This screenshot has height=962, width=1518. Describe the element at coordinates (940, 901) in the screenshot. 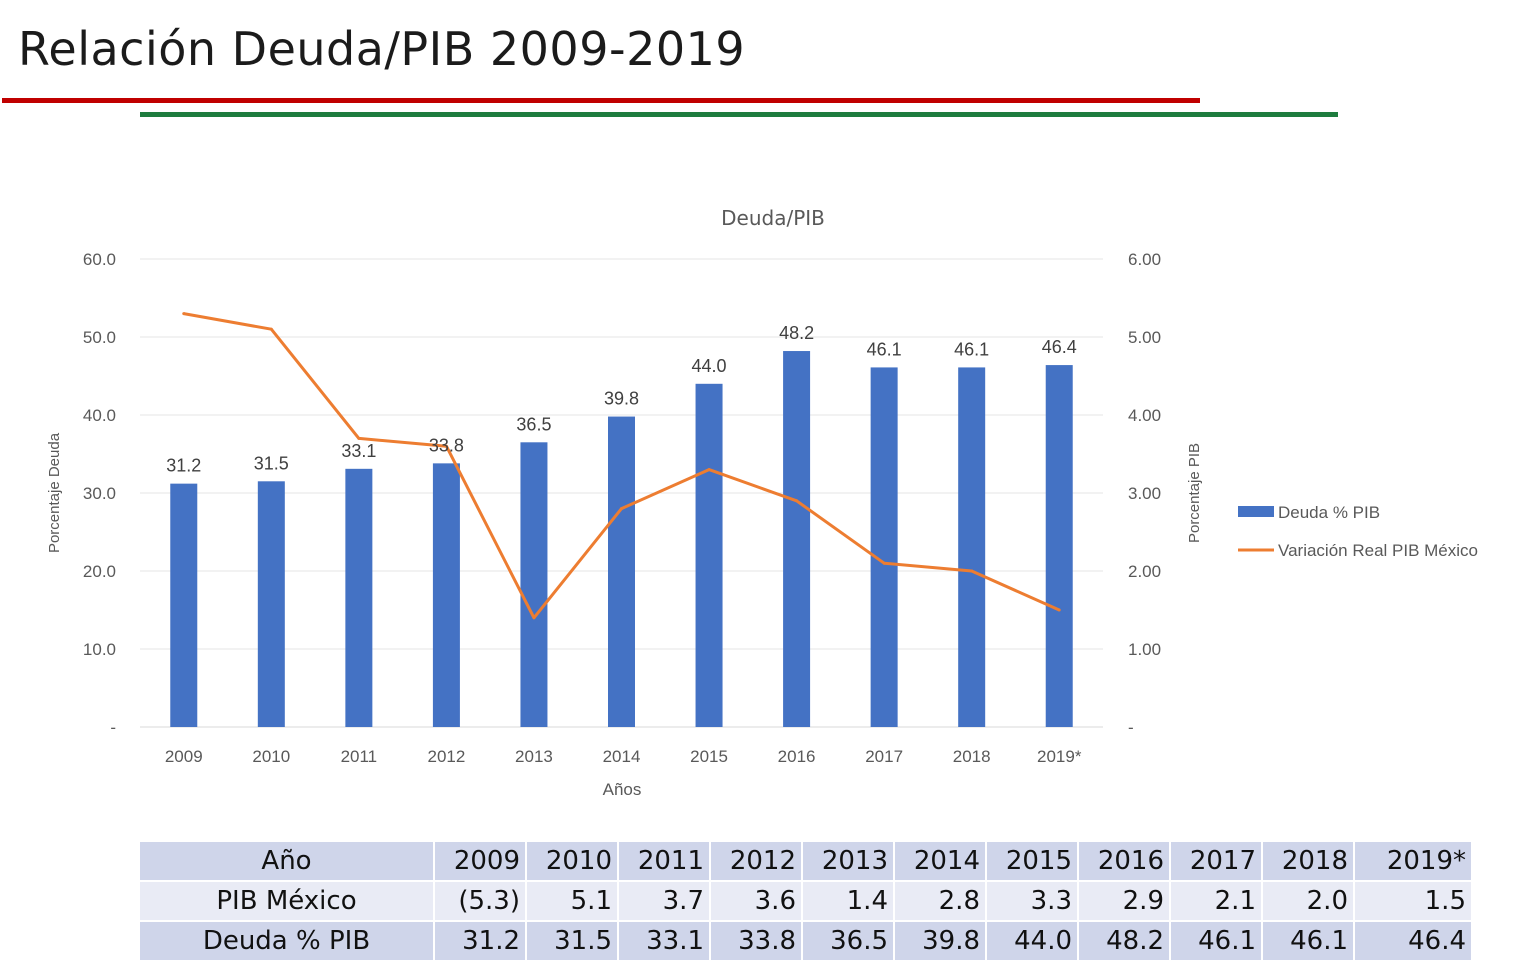

I see `table-cell: 2.8` at that location.